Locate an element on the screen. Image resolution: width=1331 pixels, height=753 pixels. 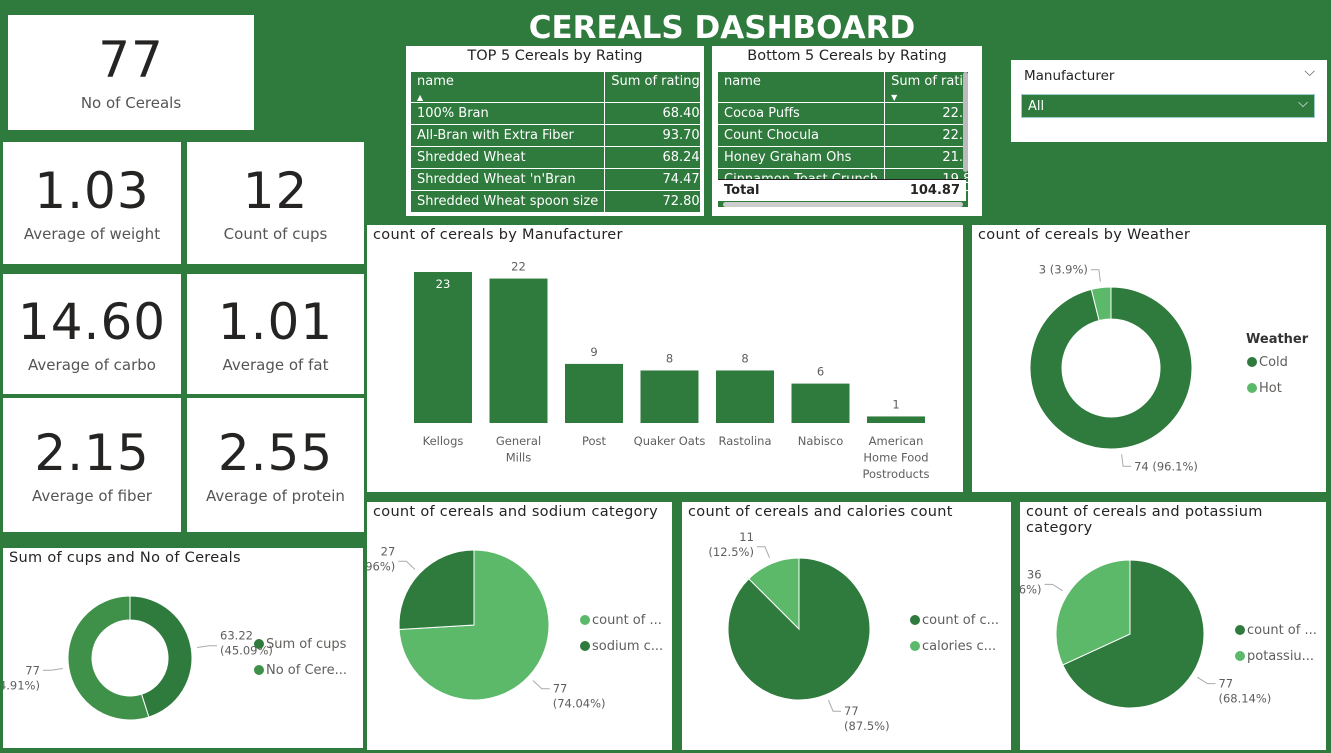
sort-icon: ▲ is located at coordinates (420, 97).